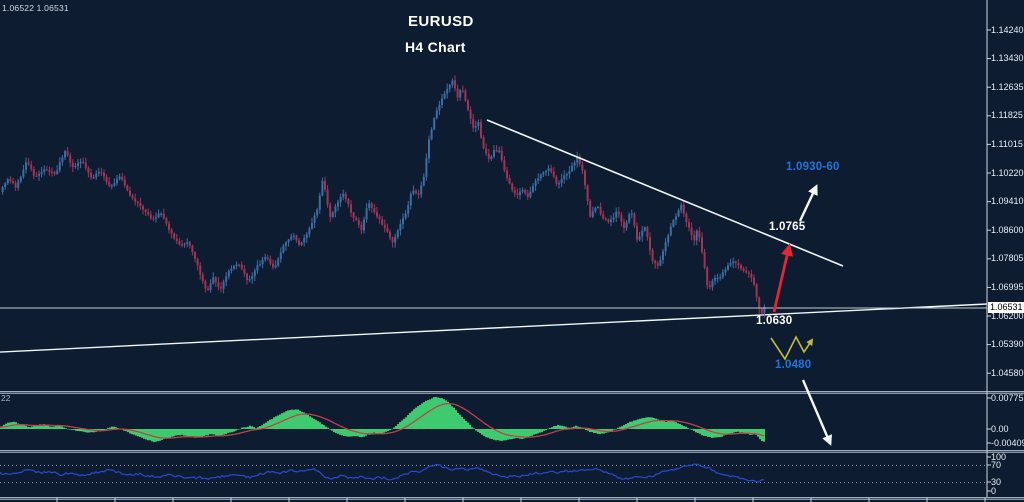 The width and height of the screenshot is (1024, 502). Describe the element at coordinates (435, 47) in the screenshot. I see `chart-title-timeframe: H4 Chart` at that location.